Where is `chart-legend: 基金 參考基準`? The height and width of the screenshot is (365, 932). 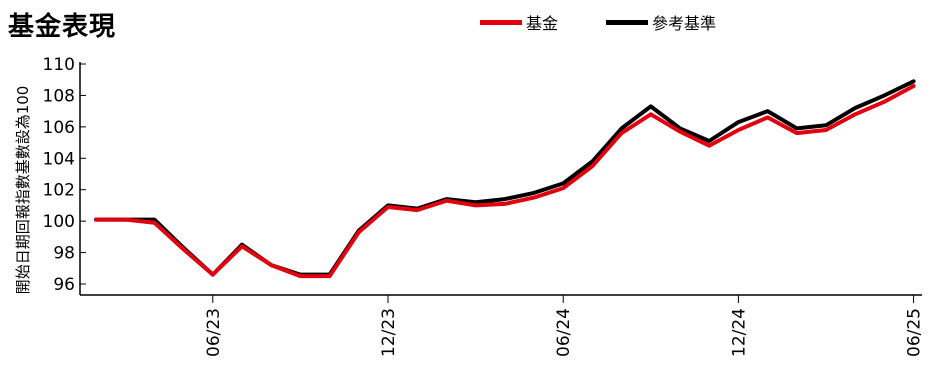 chart-legend: 基金 參考基準 is located at coordinates (622, 22).